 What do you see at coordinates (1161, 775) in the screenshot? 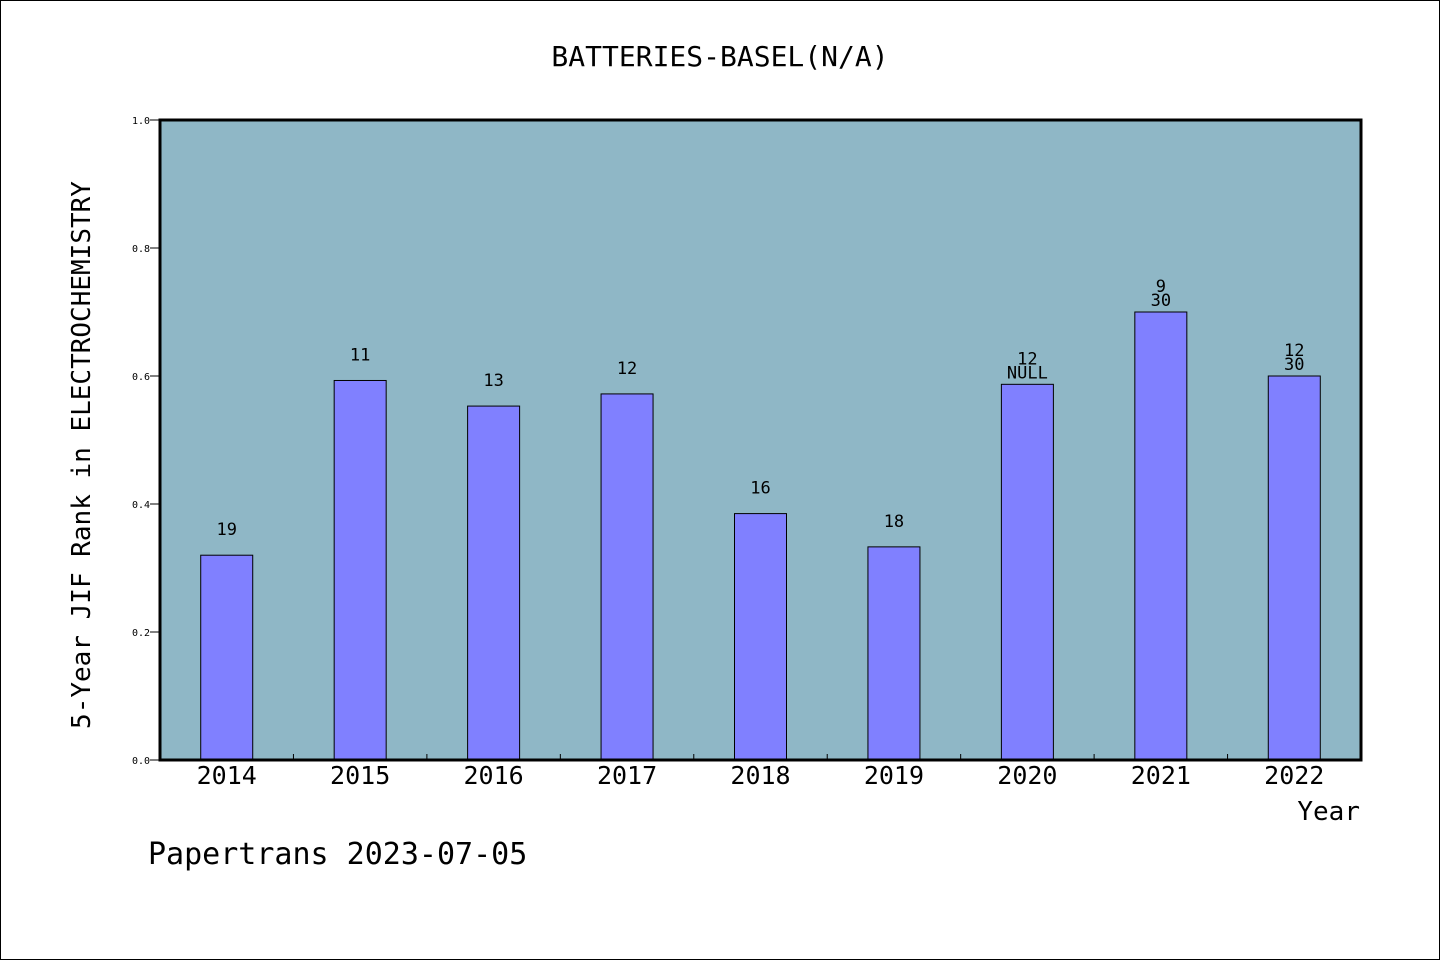
I see `x-tick-label: 2021` at bounding box center [1161, 775].